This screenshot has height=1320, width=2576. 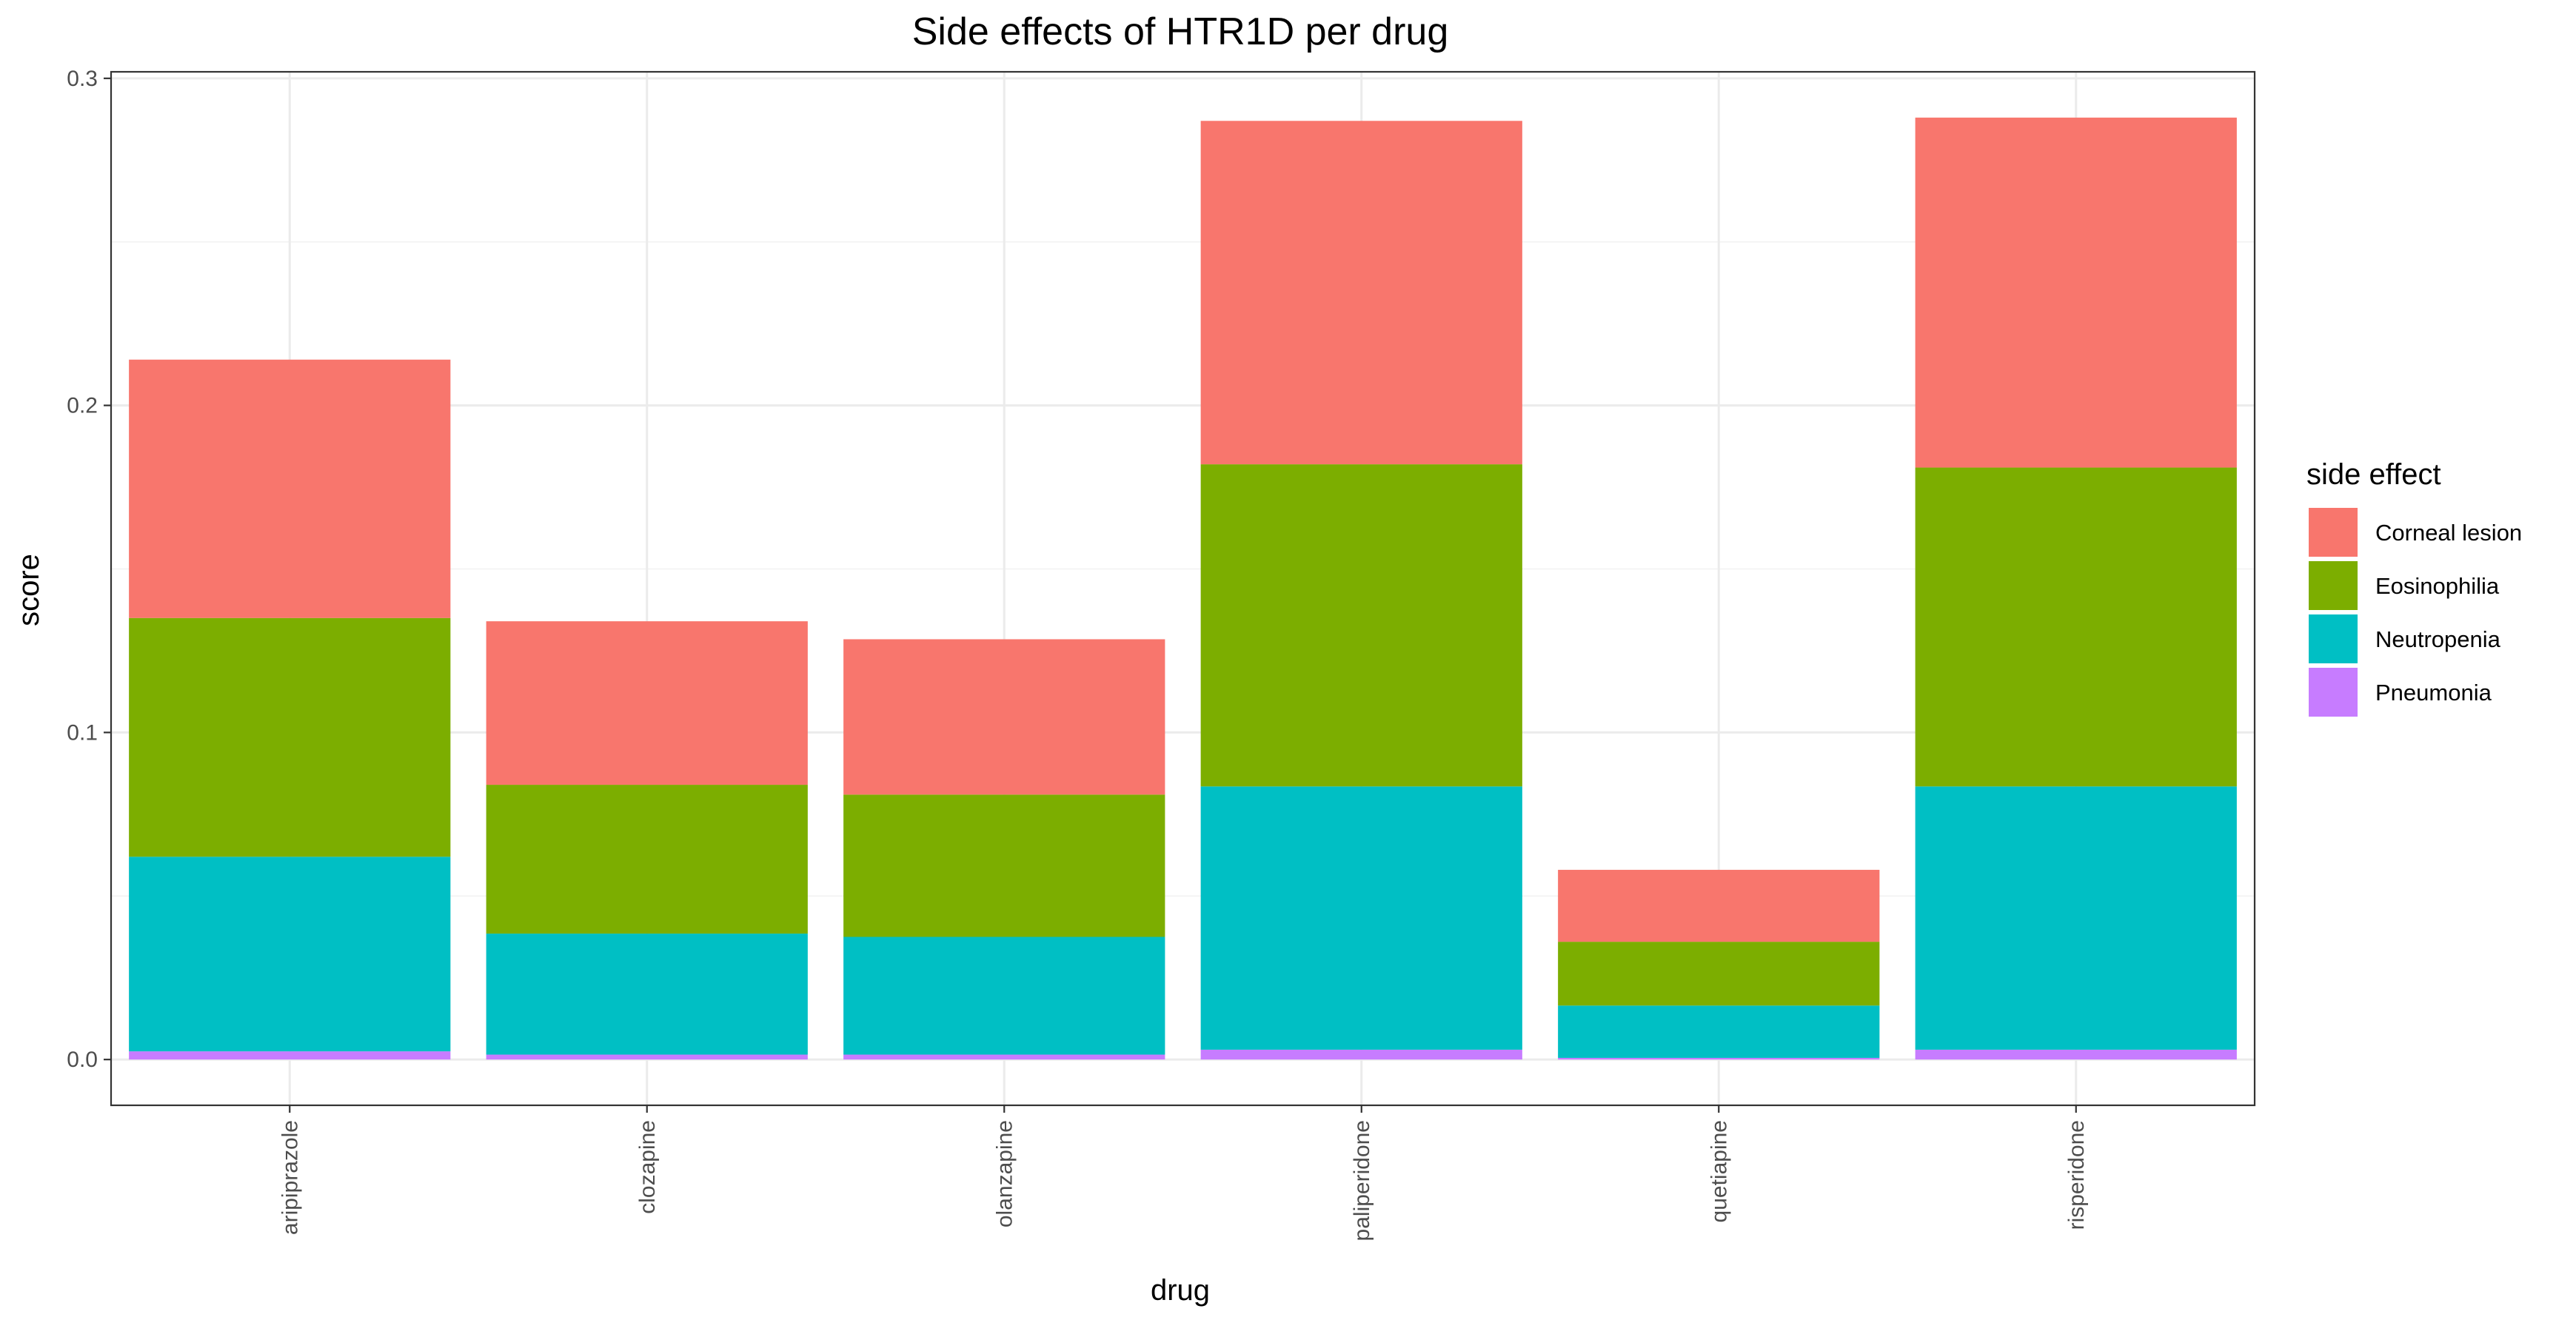 What do you see at coordinates (647, 703) in the screenshot?
I see `bar-clozapine-corneal-lesion` at bounding box center [647, 703].